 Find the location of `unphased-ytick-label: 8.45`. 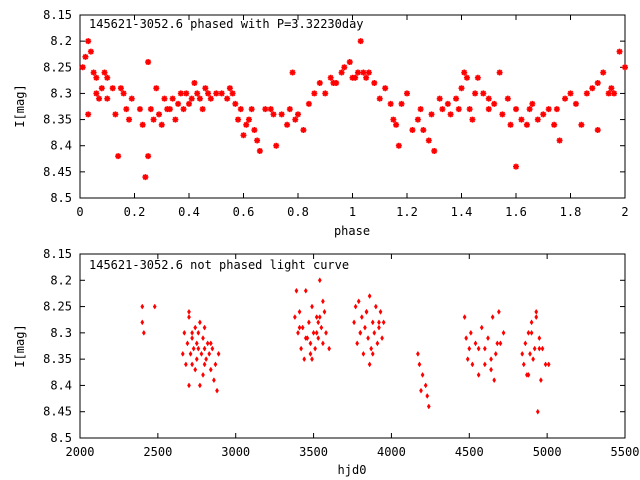

unphased-ytick-label: 8.45 is located at coordinates (57, 412).